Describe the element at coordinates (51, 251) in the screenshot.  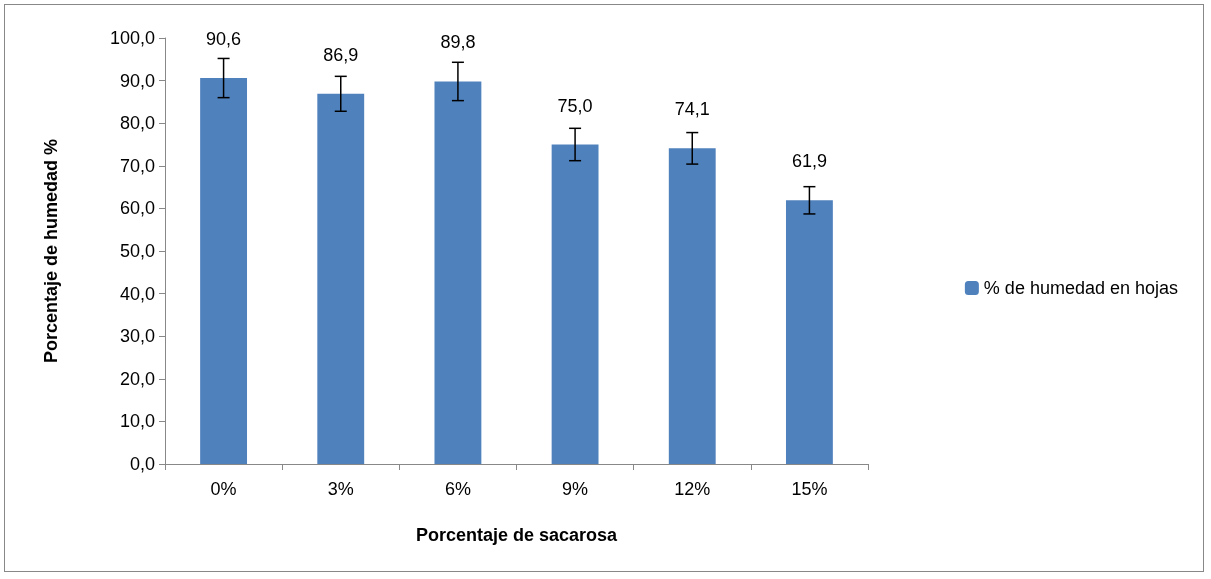
I see `y-axis-title: Porcentaje de humedad %` at that location.